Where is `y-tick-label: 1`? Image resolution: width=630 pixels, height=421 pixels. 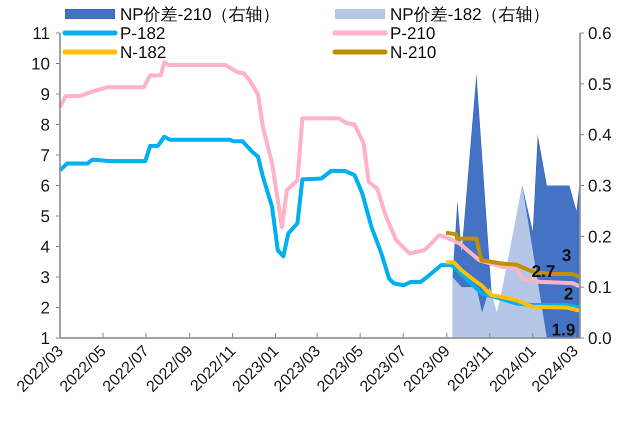
y-tick-label: 1 is located at coordinates (45, 338).